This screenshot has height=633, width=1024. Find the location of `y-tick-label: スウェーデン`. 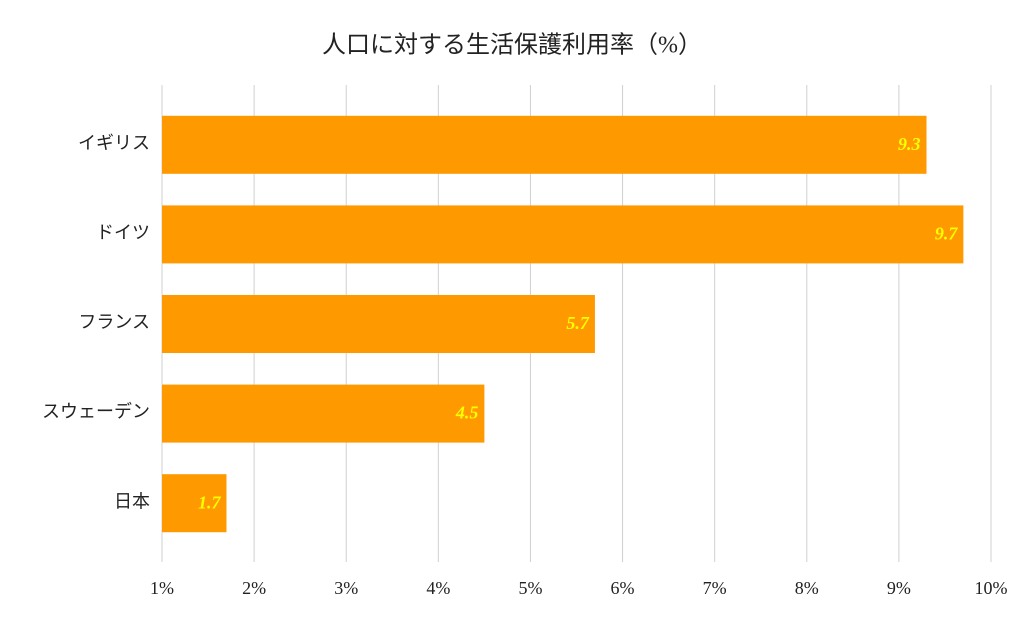

y-tick-label: スウェーデン is located at coordinates (96, 412).